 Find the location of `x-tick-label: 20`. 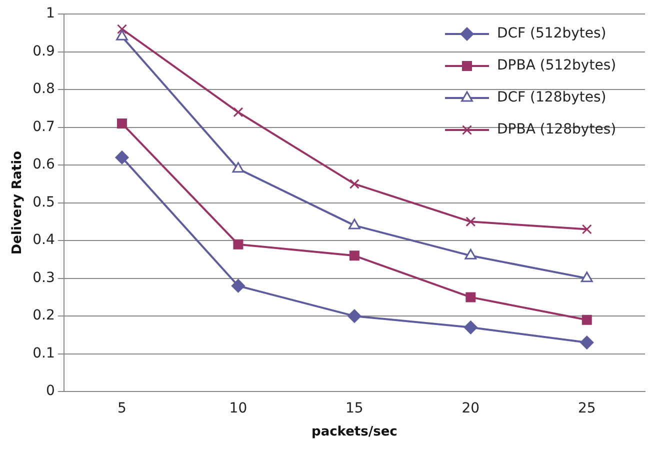

x-tick-label: 20 is located at coordinates (471, 408).